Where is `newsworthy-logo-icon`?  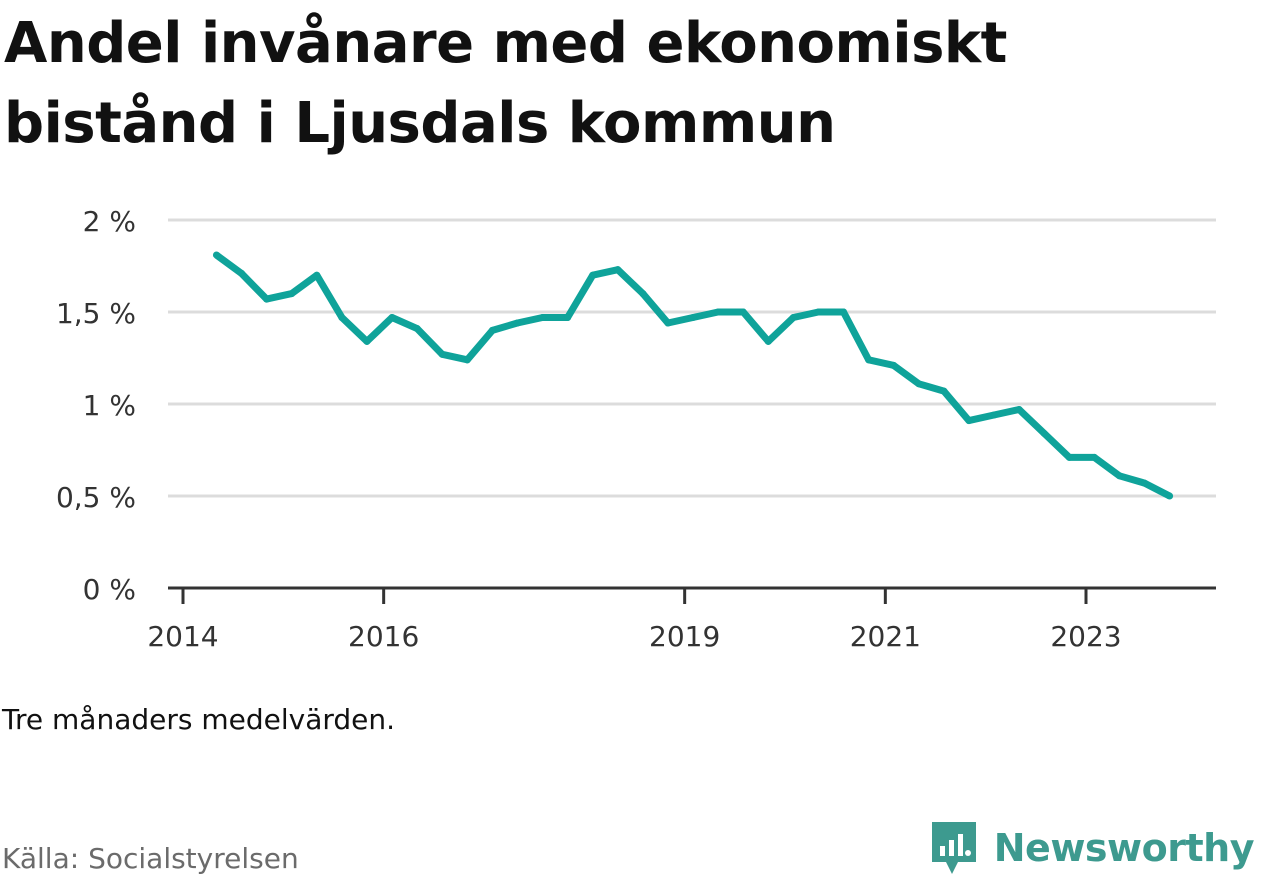 newsworthy-logo-icon is located at coordinates (953, 848).